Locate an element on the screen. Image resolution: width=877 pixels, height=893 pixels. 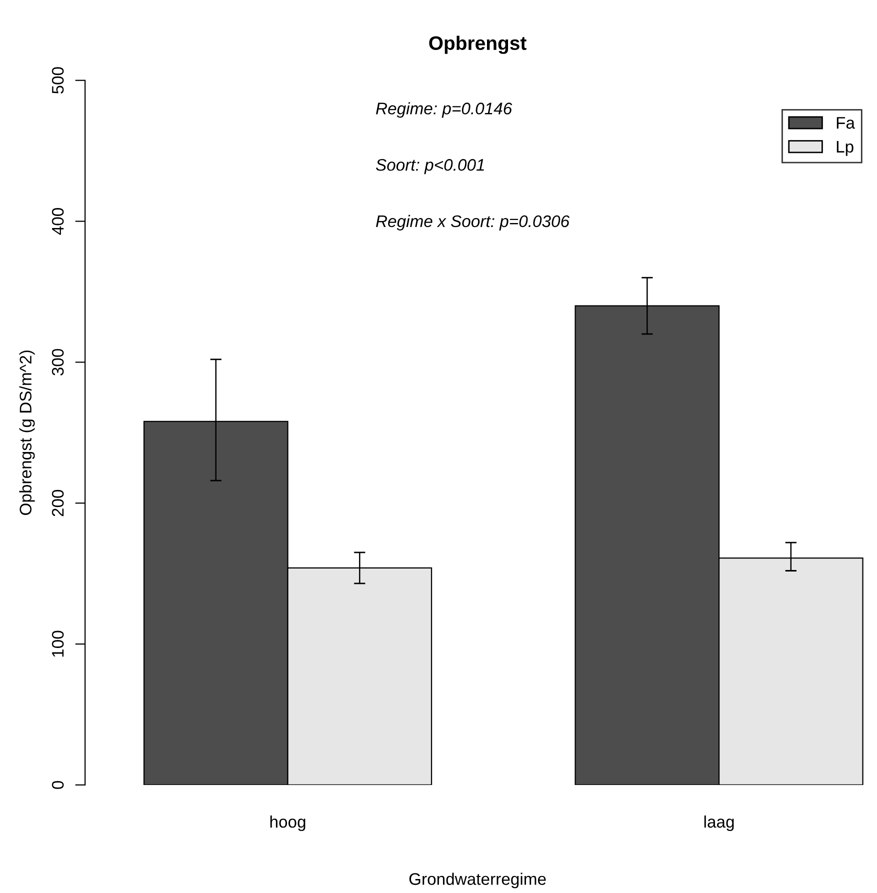
y-tick-label: 0 is located at coordinates (58, 784).